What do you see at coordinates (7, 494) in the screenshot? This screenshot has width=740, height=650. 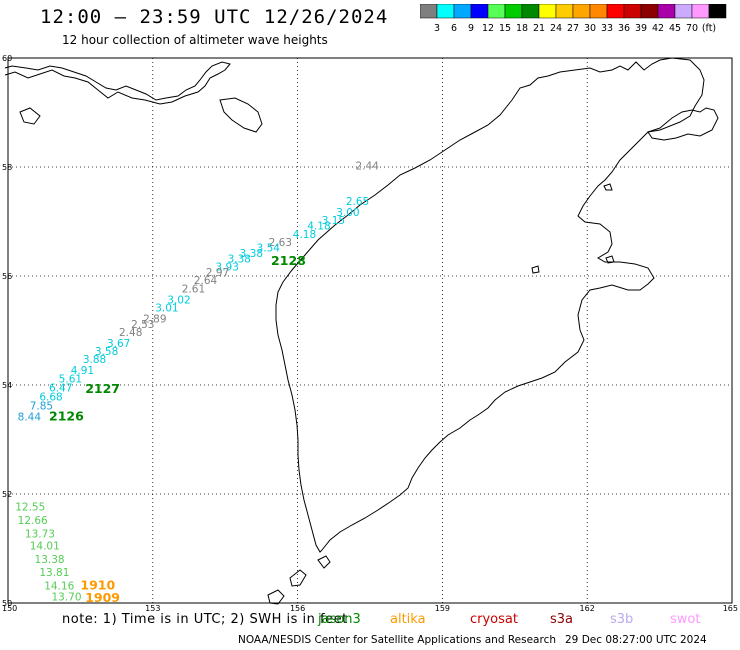 I see `lat-tick-label: 52` at bounding box center [7, 494].